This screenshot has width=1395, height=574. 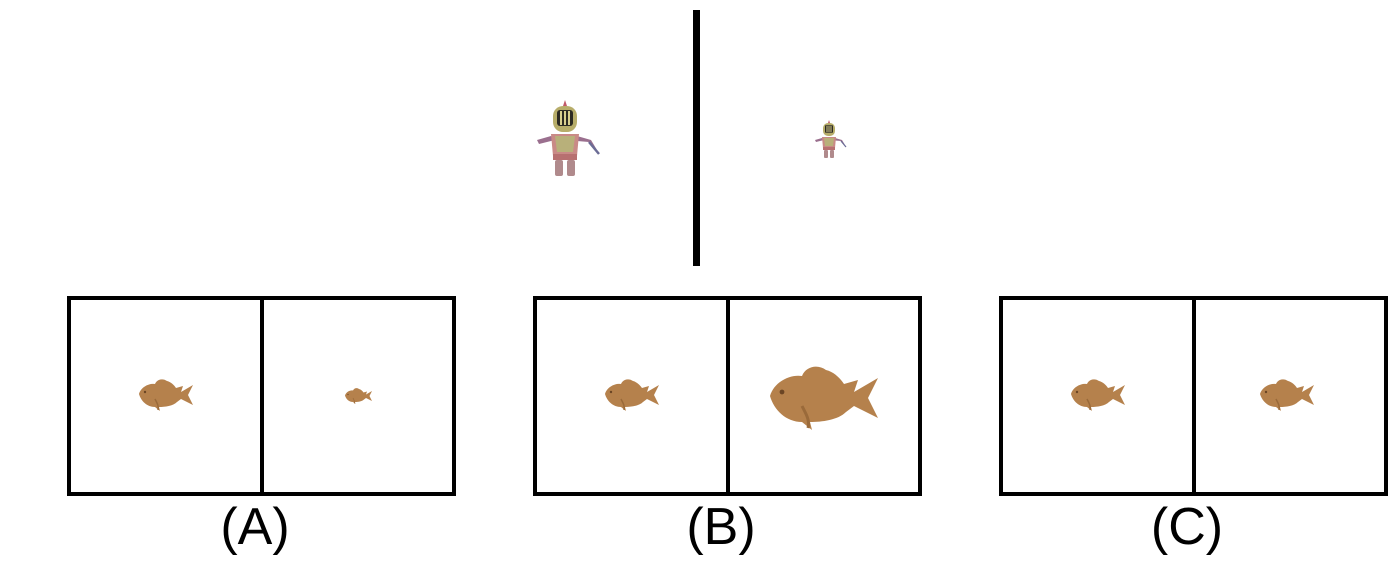 I want to click on option-a-panel, so click(x=261, y=396).